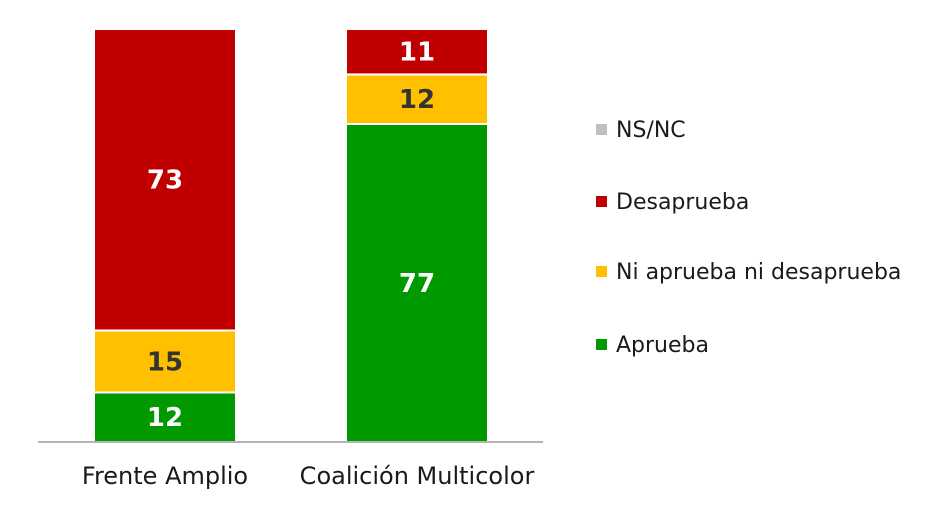 The width and height of the screenshot is (938, 531). What do you see at coordinates (165, 476) in the screenshot?
I see `x-tick-label: Frente Amplio` at bounding box center [165, 476].